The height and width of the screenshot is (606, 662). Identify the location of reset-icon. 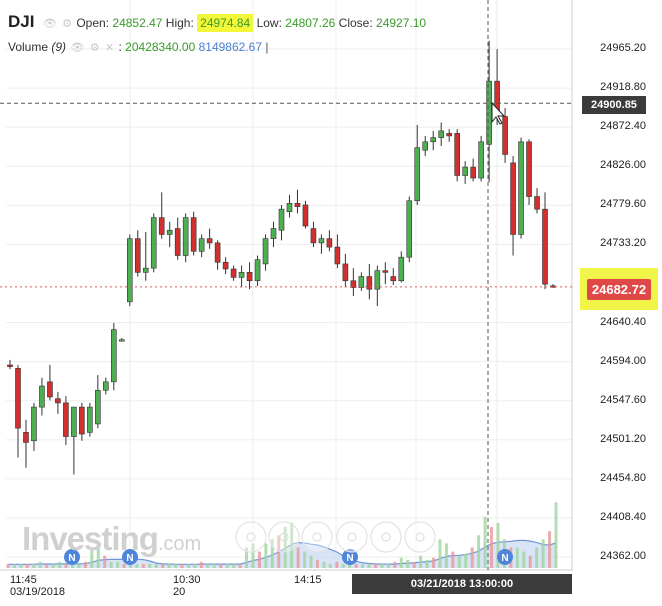
(317, 537).